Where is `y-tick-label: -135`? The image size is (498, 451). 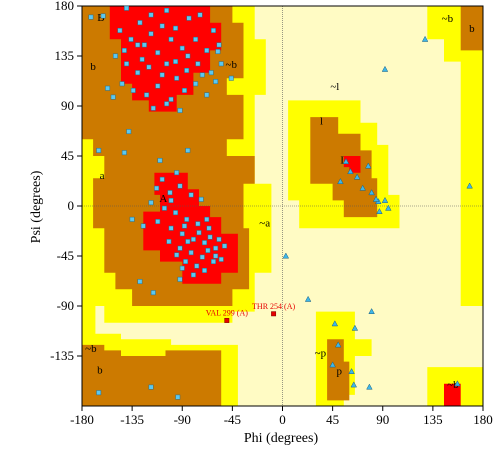 y-tick-label: -135 is located at coordinates (62, 355).